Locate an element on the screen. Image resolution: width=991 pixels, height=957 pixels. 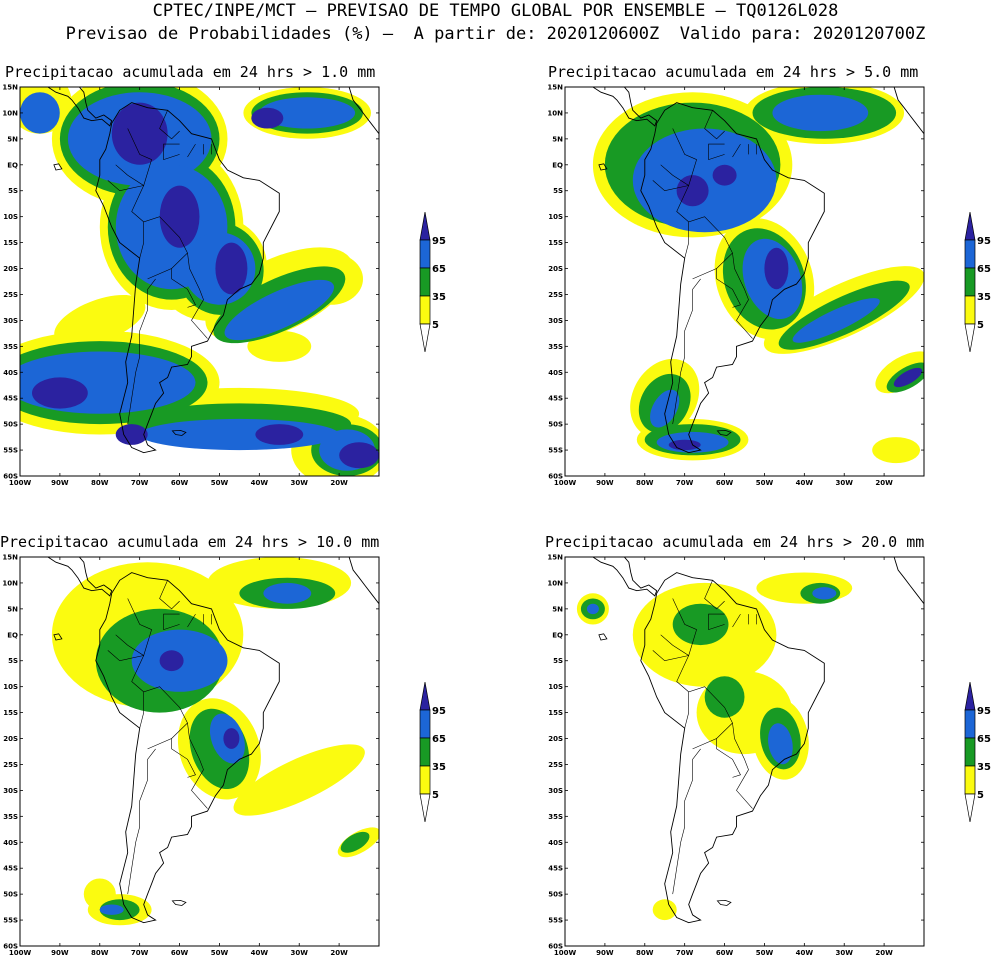
lat-tick-label: 5N is located at coordinates (12, 609).